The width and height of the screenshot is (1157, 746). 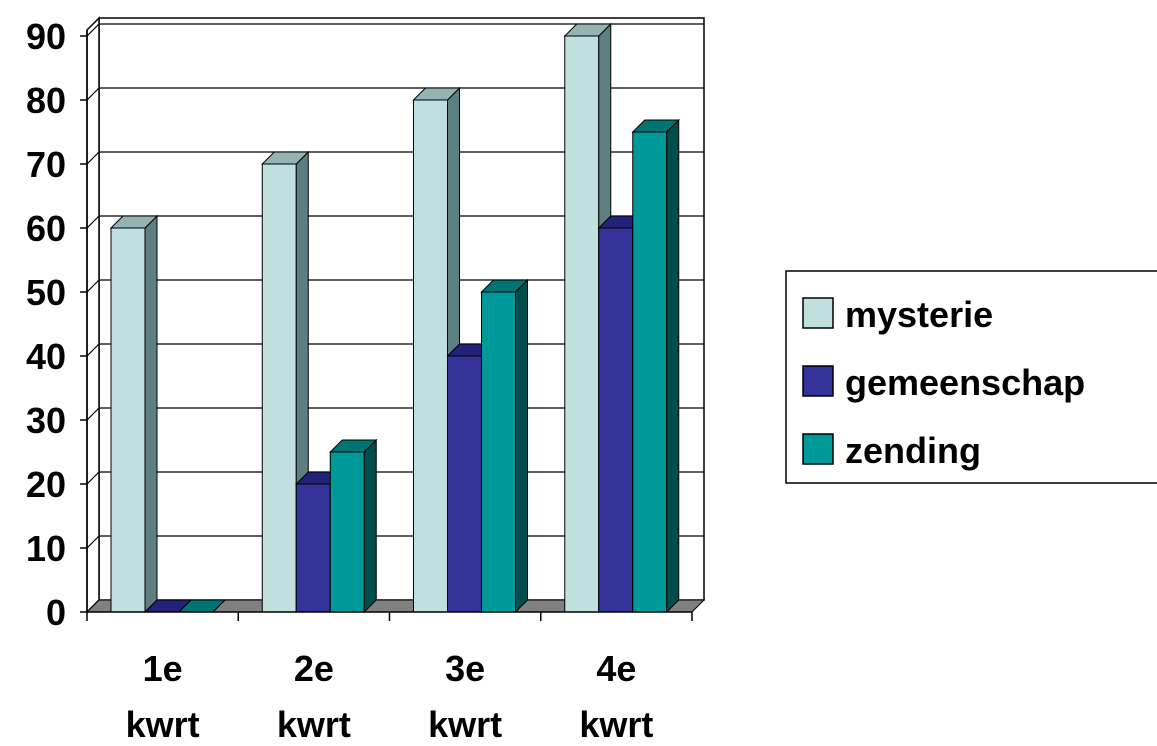 What do you see at coordinates (314, 696) in the screenshot?
I see `x-tick-label-2: 2e kwrt` at bounding box center [314, 696].